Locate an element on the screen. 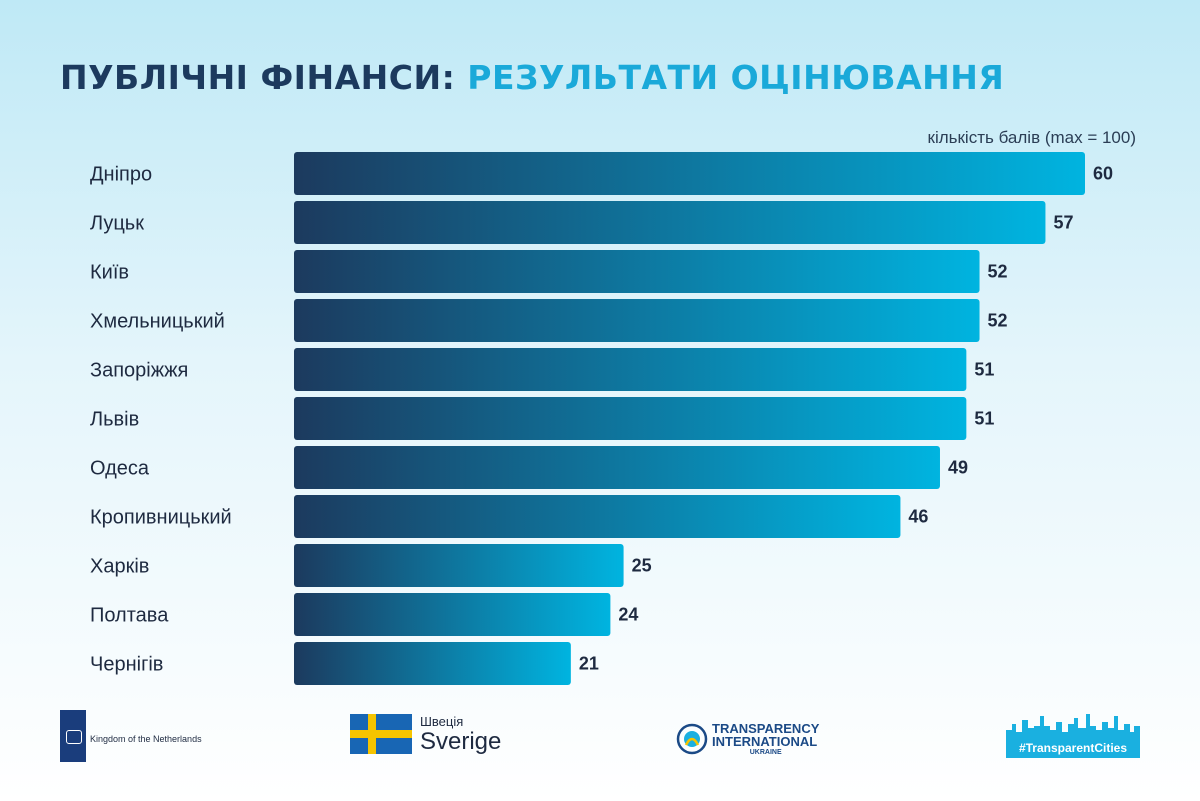 This screenshot has width=1200, height=801. transparency-international-icon is located at coordinates (692, 739).